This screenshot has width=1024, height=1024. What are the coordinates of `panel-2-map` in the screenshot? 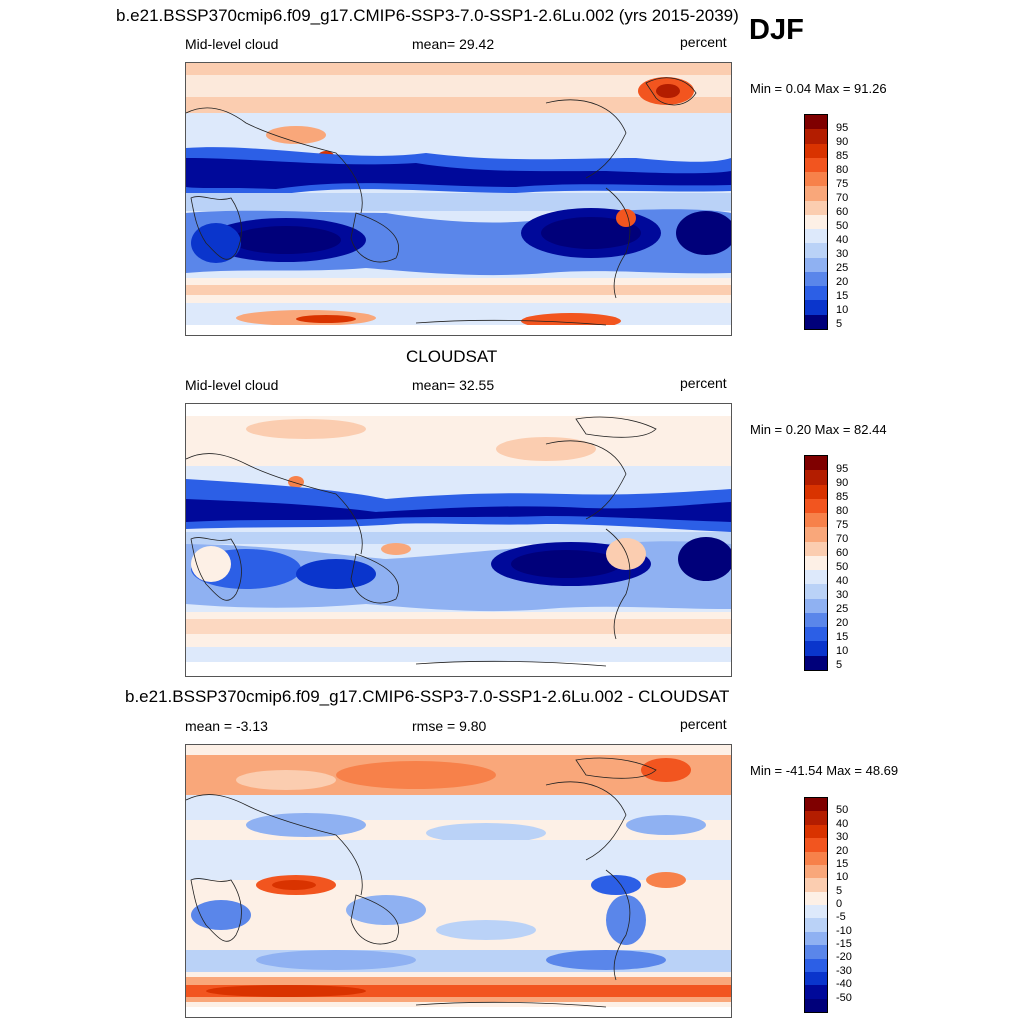 It's located at (458, 540).